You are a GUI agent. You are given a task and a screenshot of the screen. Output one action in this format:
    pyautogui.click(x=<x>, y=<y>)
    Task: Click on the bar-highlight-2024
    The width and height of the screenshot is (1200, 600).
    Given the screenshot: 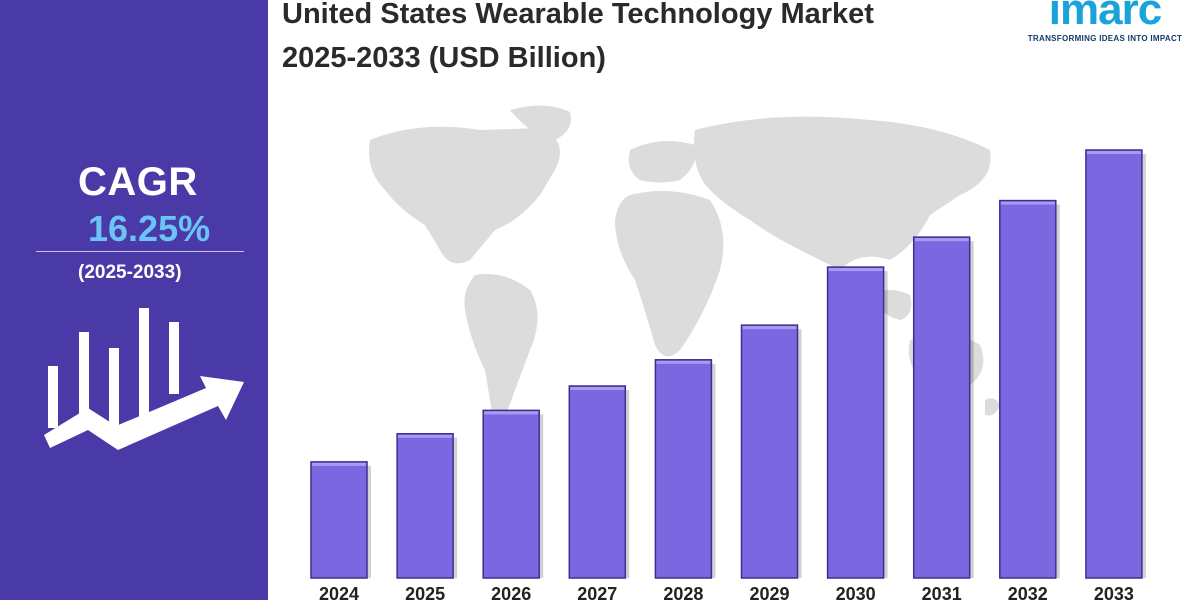 What is the action you would take?
    pyautogui.click(x=339, y=464)
    